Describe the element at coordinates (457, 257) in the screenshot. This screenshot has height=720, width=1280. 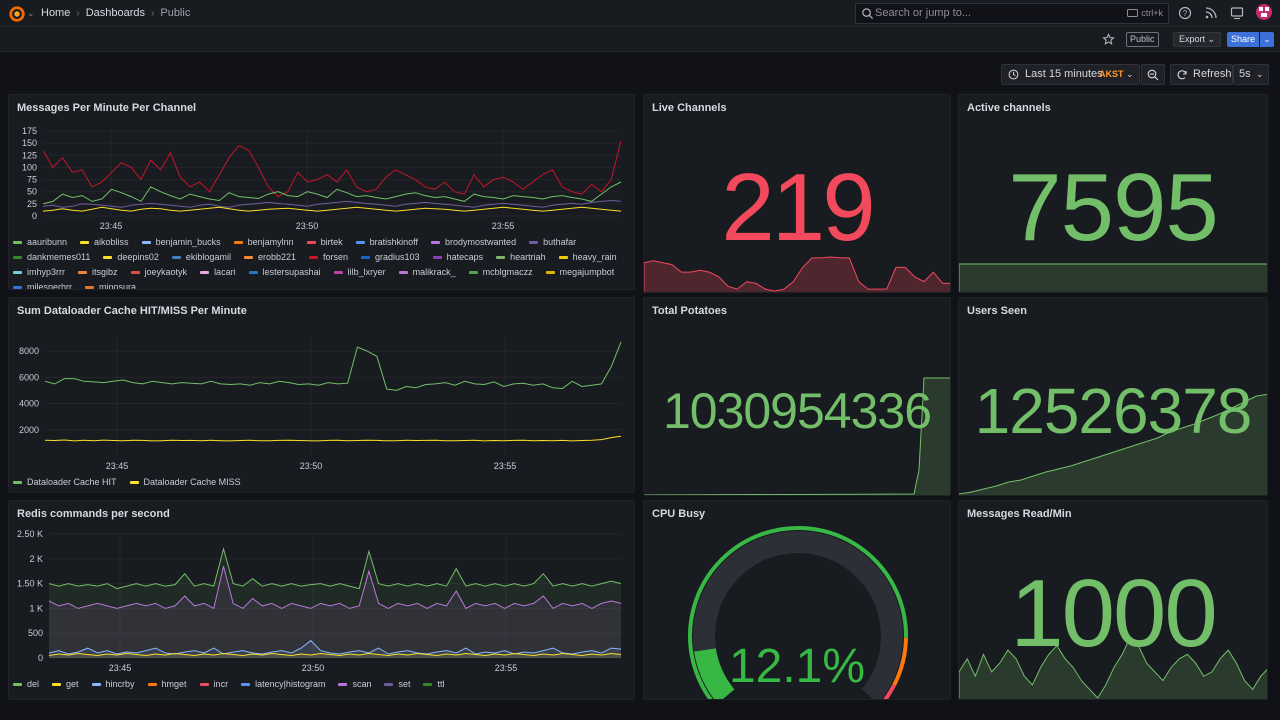
I see `legend-item: hatecaps` at that location.